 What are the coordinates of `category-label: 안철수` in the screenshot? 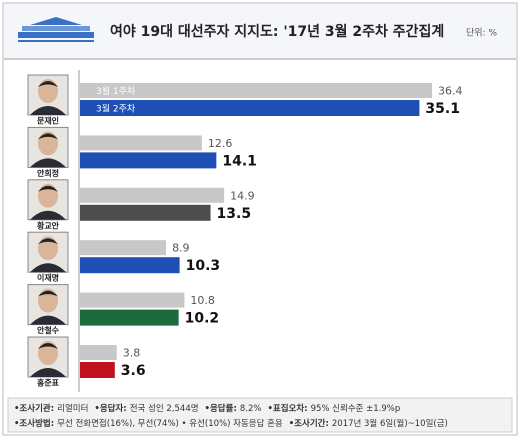 It's located at (48, 330).